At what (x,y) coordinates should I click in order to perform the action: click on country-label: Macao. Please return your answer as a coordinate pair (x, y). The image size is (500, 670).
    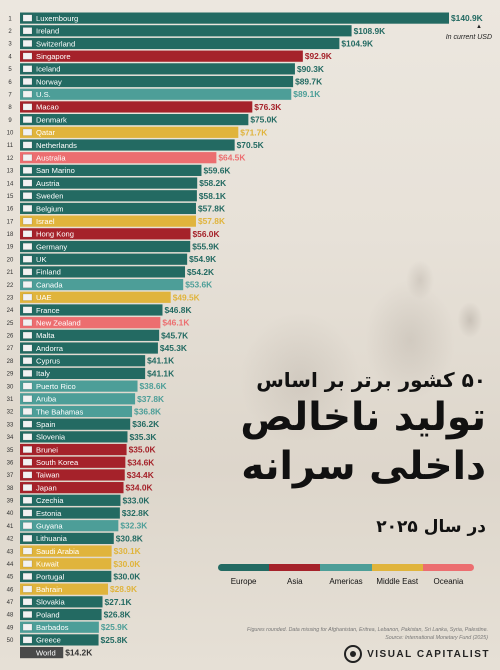
    Looking at the image, I should click on (47, 107).